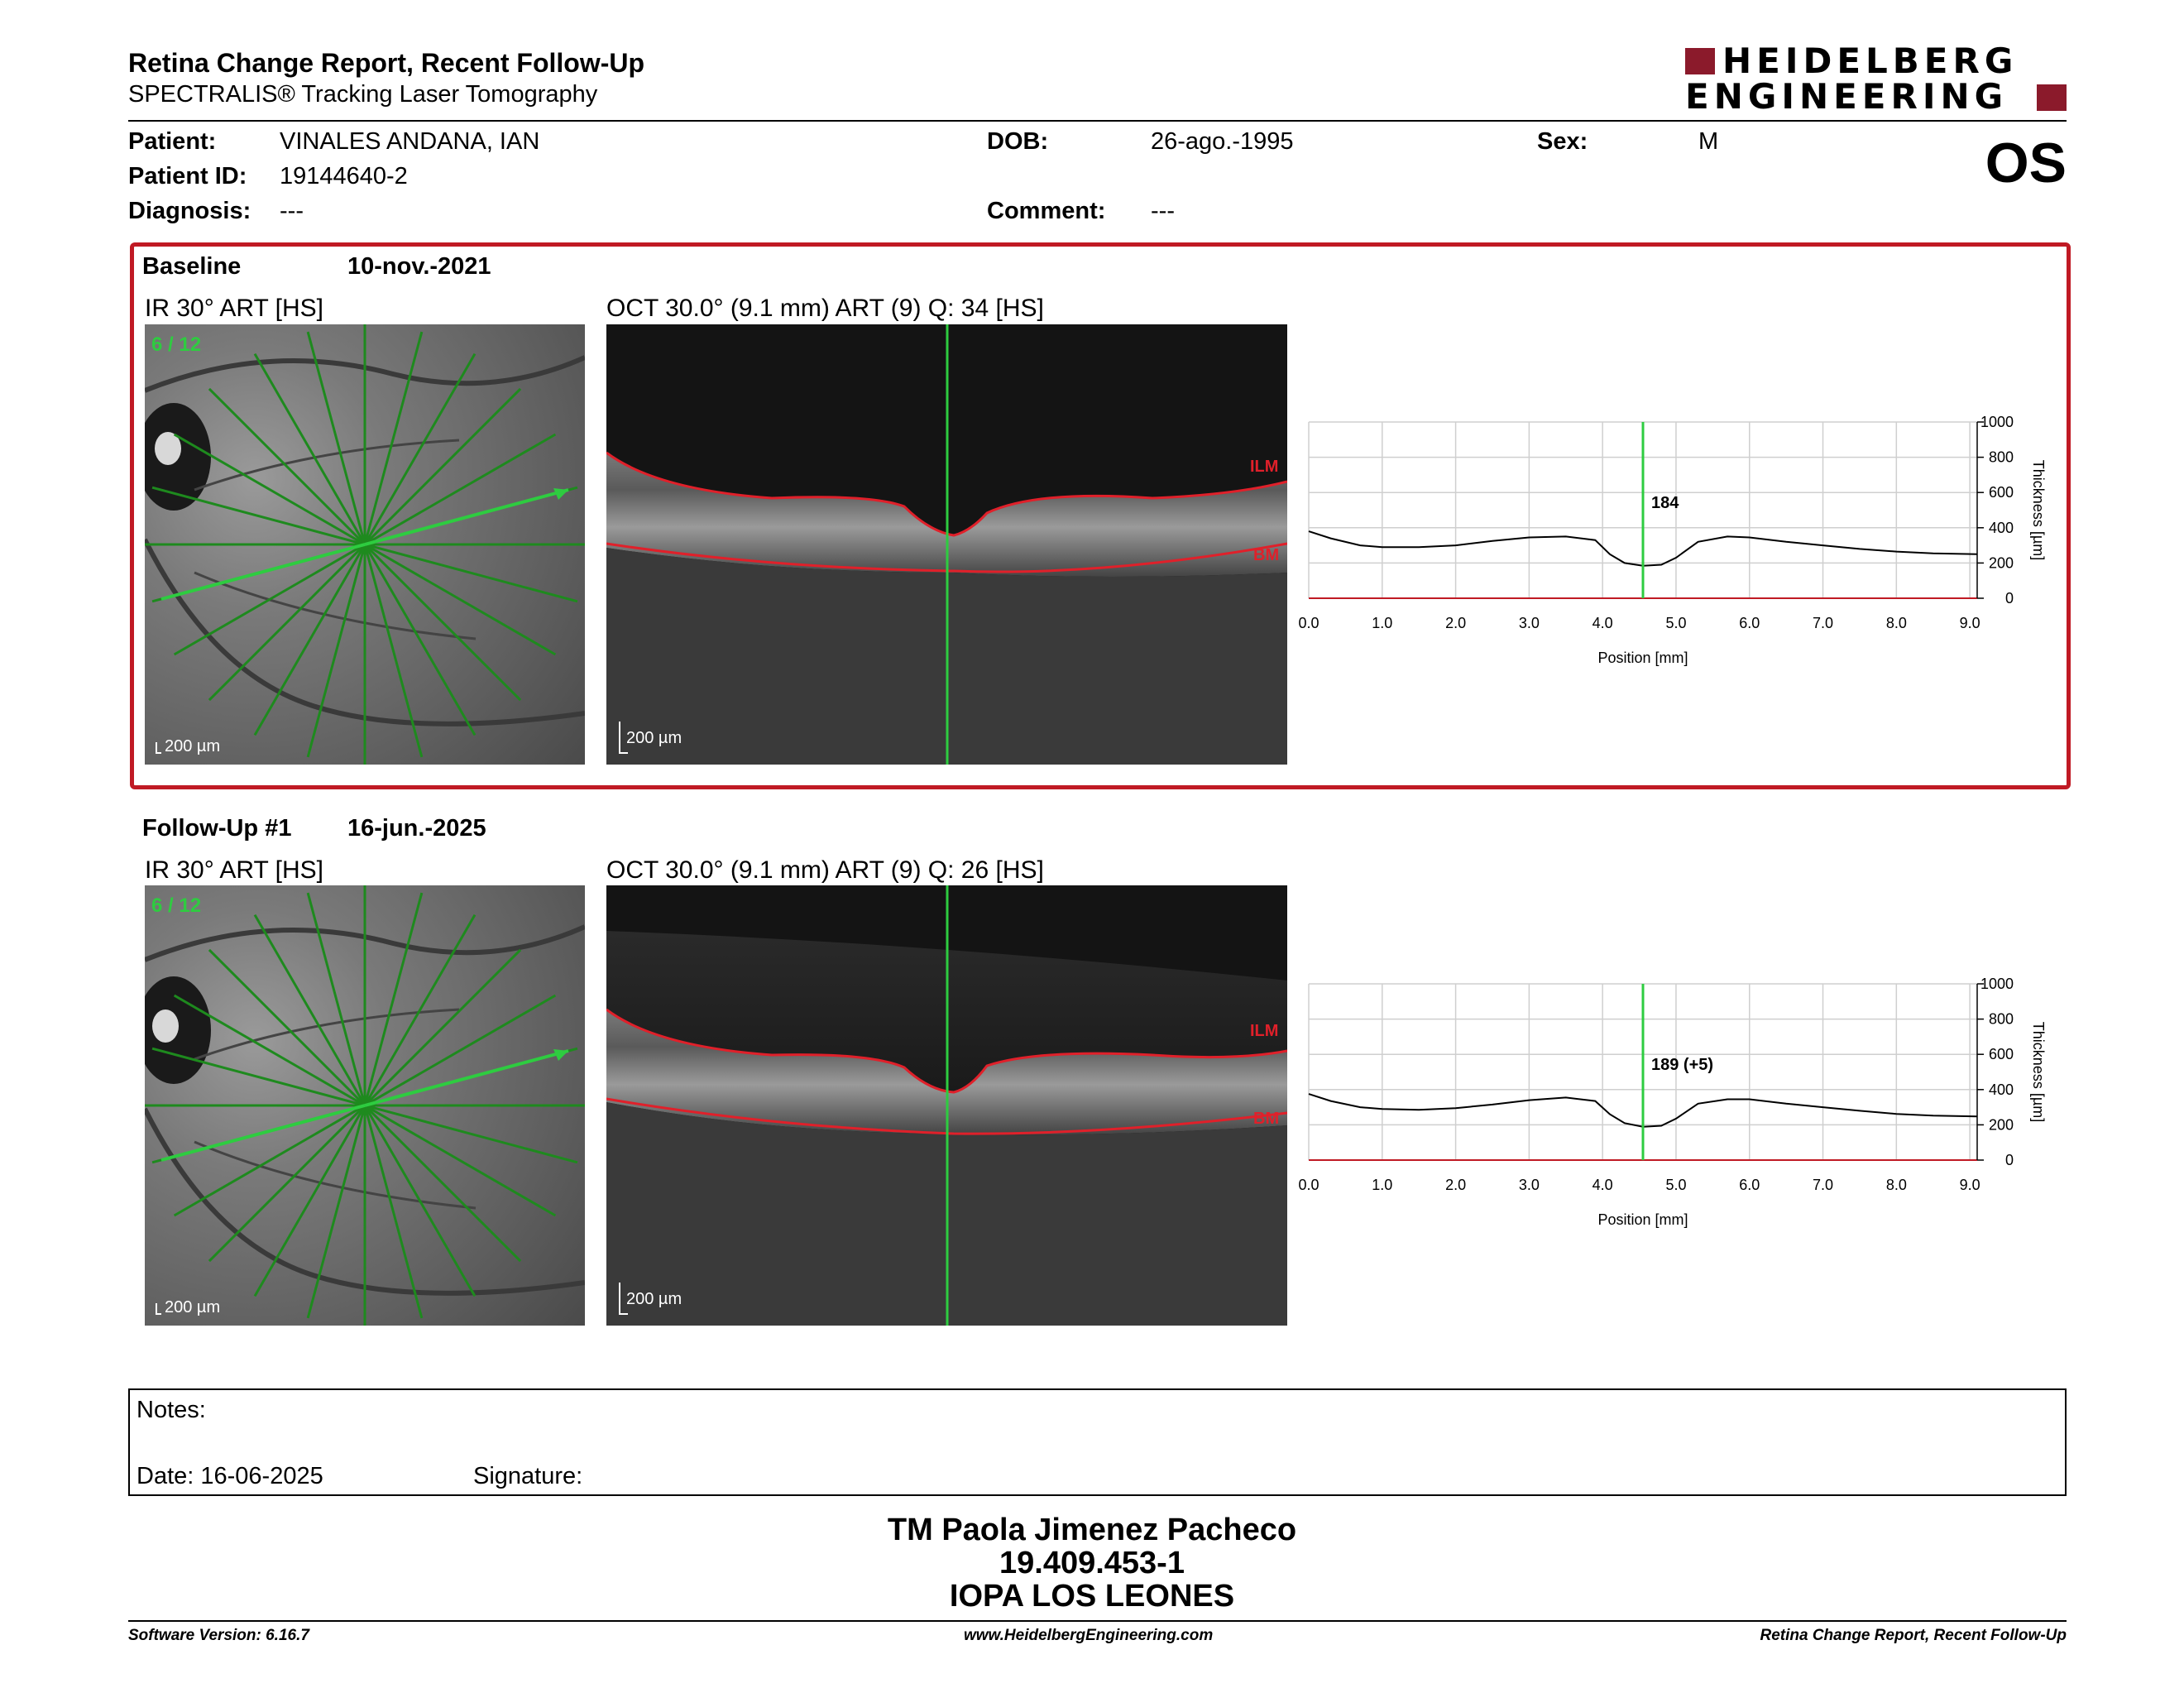 This screenshot has height=1688, width=2184. I want to click on exam-label: Baseline, so click(192, 266).